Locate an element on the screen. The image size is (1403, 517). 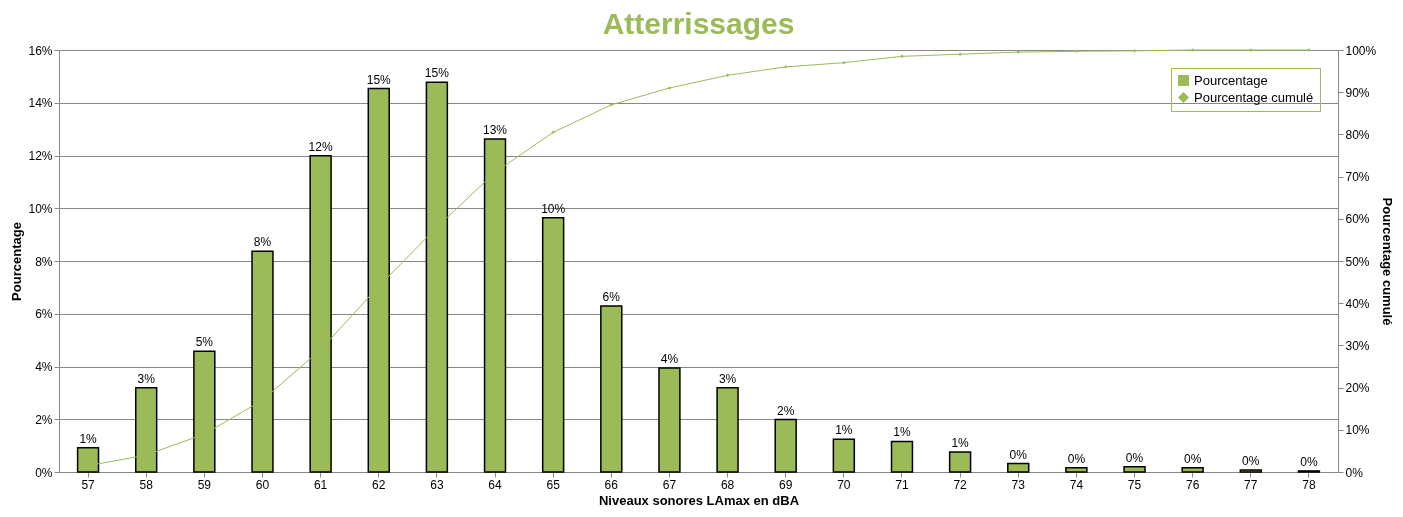
x-tick-label: 65 is located at coordinates (553, 484).